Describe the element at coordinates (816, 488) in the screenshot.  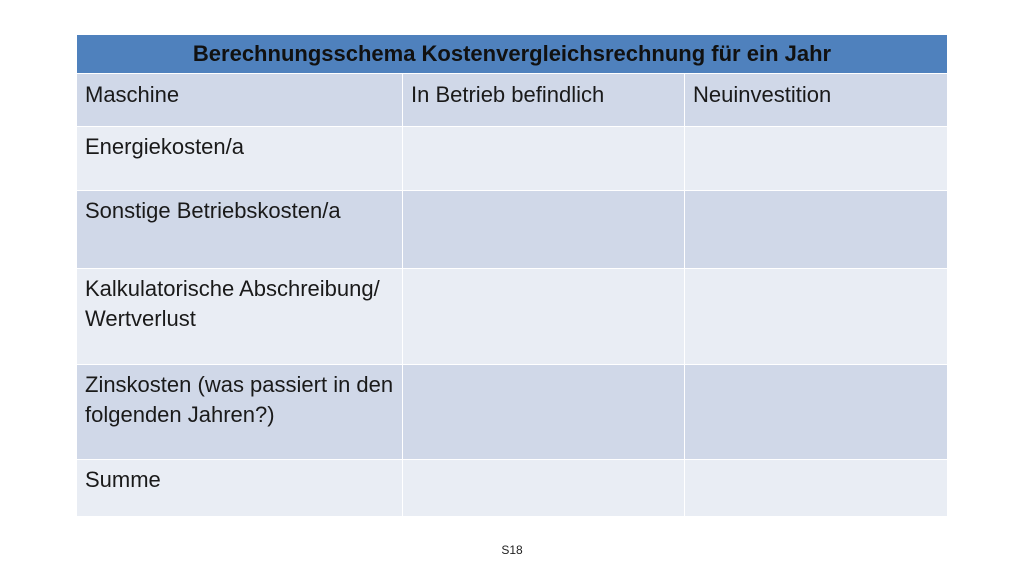
I see `cell-sum-new-investment` at that location.